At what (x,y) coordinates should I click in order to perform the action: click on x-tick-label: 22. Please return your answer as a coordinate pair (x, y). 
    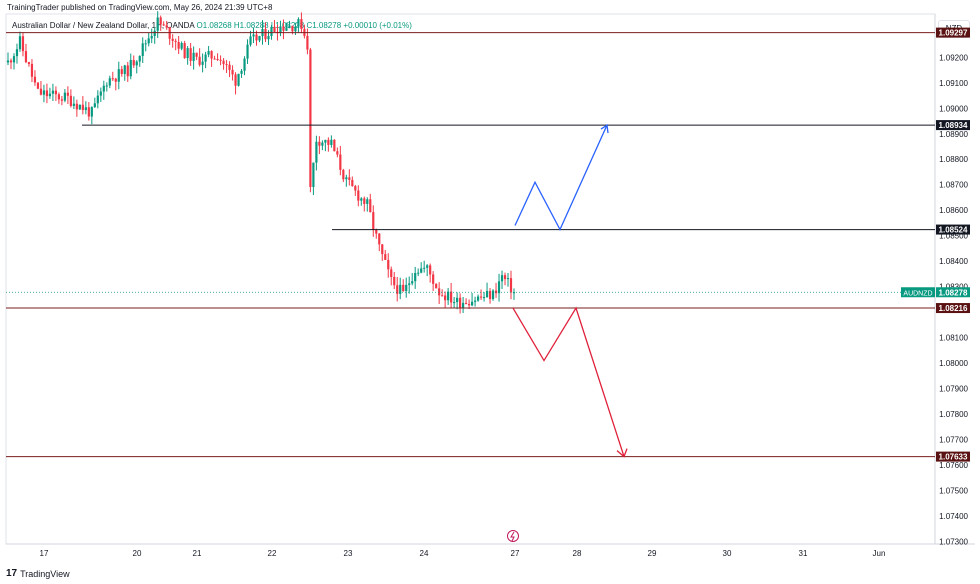
    Looking at the image, I should click on (272, 553).